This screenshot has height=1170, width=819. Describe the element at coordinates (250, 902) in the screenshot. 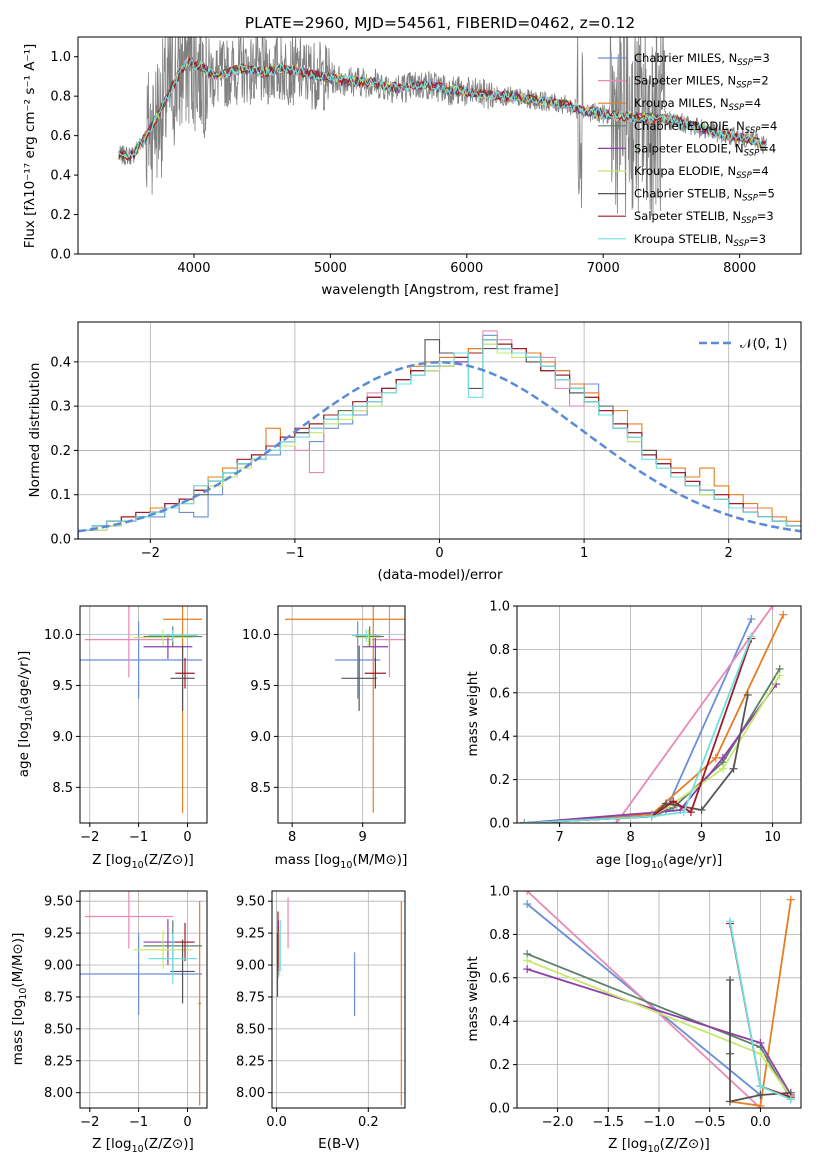

I see `y-tick-label: 9.50` at that location.